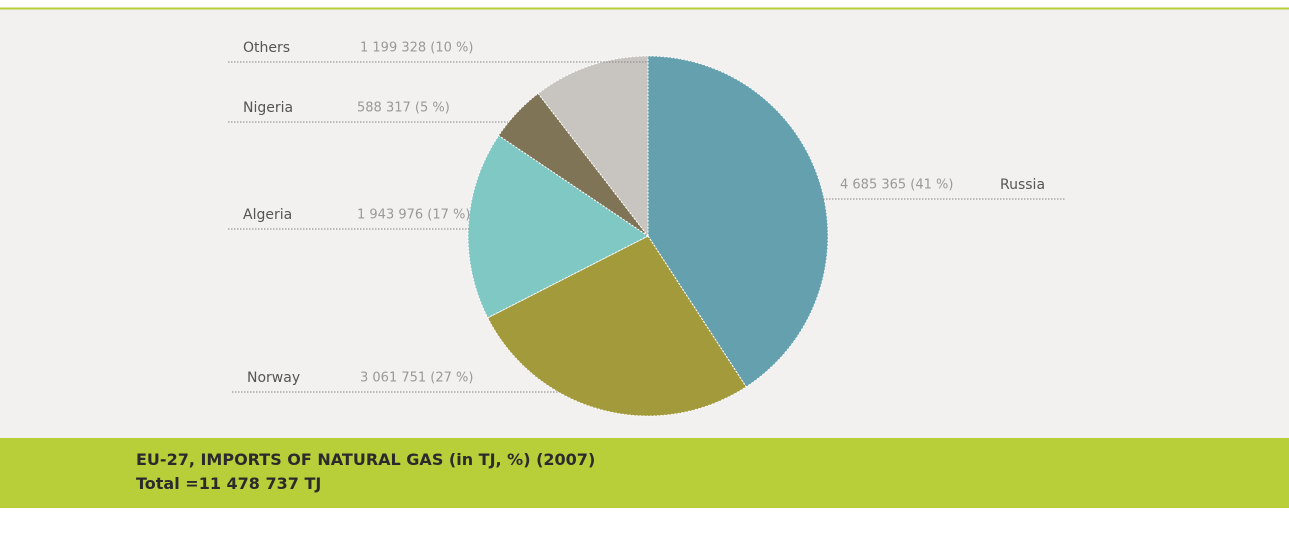  What do you see at coordinates (273, 378) in the screenshot?
I see `category-label: Norway` at bounding box center [273, 378].